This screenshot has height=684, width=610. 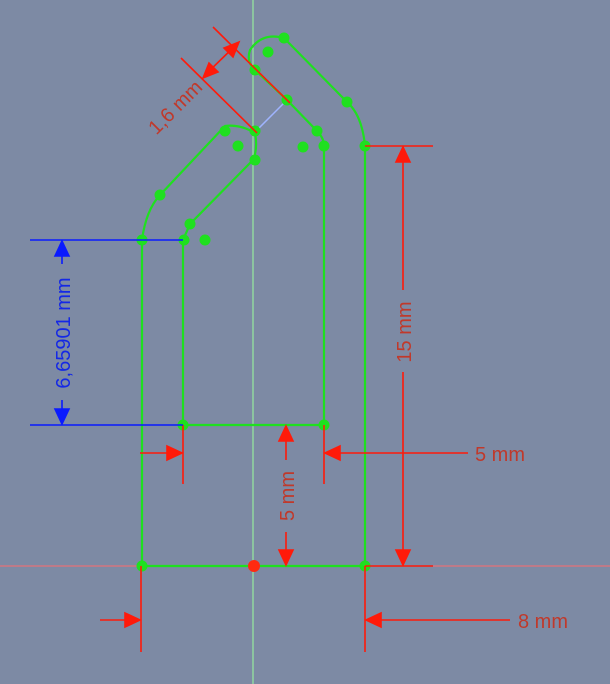 I want to click on origin-point-icon, so click(x=254, y=566).